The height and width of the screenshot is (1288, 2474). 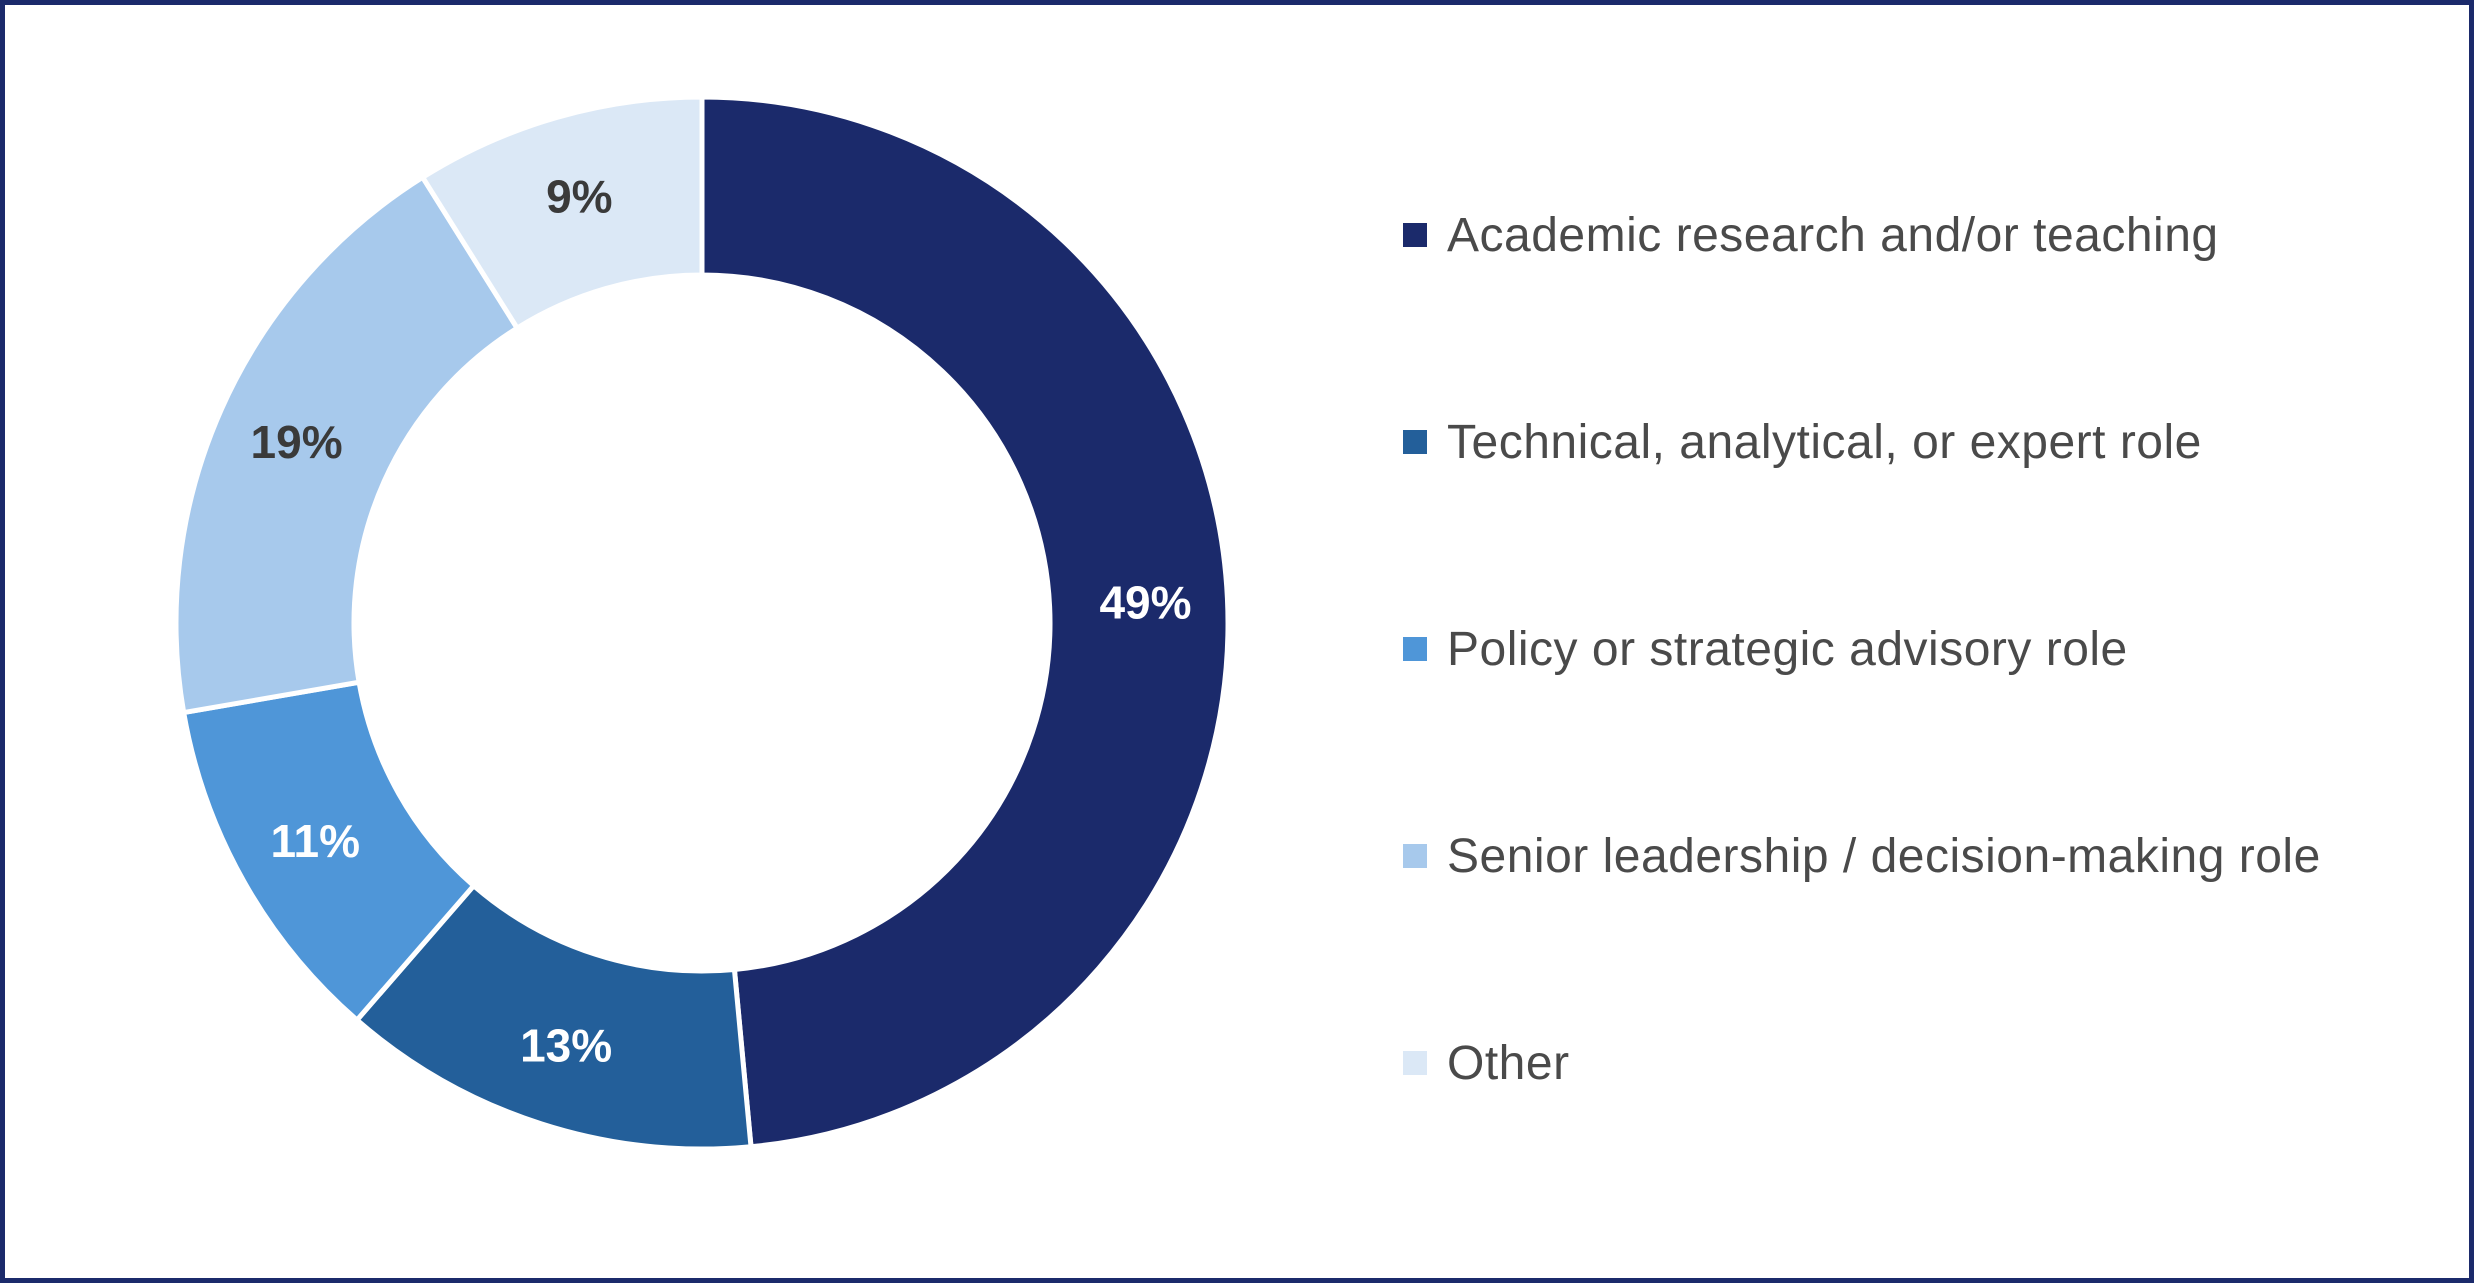 I want to click on legend-item-4: Senior leadership / decision-making role, so click(x=1862, y=856).